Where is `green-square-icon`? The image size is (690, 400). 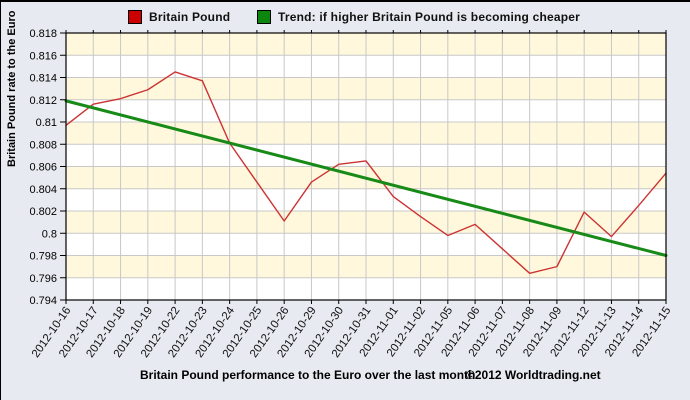
green-square-icon is located at coordinates (264, 17).